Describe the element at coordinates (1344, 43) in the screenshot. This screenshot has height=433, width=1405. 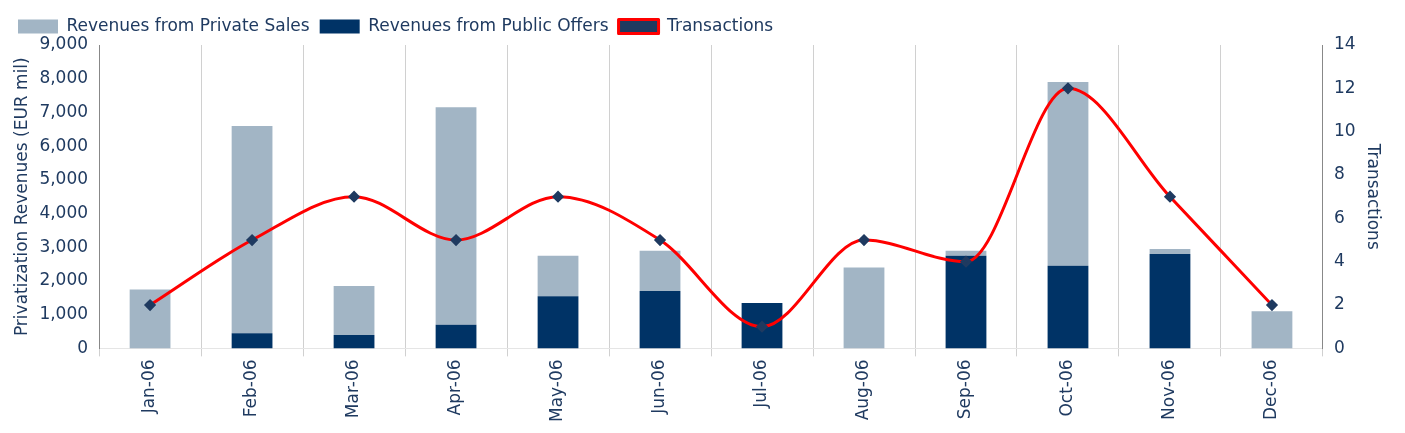
I see `y2-tick-label: 14` at that location.